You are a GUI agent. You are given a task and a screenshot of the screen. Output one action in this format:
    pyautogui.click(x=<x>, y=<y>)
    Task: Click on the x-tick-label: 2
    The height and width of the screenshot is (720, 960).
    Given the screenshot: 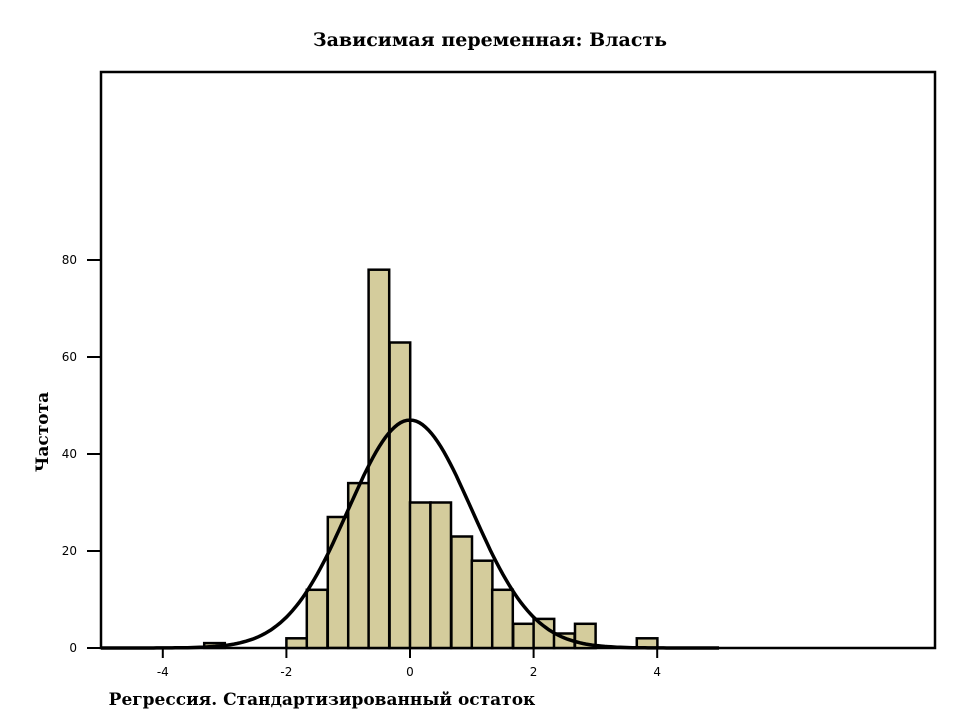 What is the action you would take?
    pyautogui.click(x=534, y=672)
    